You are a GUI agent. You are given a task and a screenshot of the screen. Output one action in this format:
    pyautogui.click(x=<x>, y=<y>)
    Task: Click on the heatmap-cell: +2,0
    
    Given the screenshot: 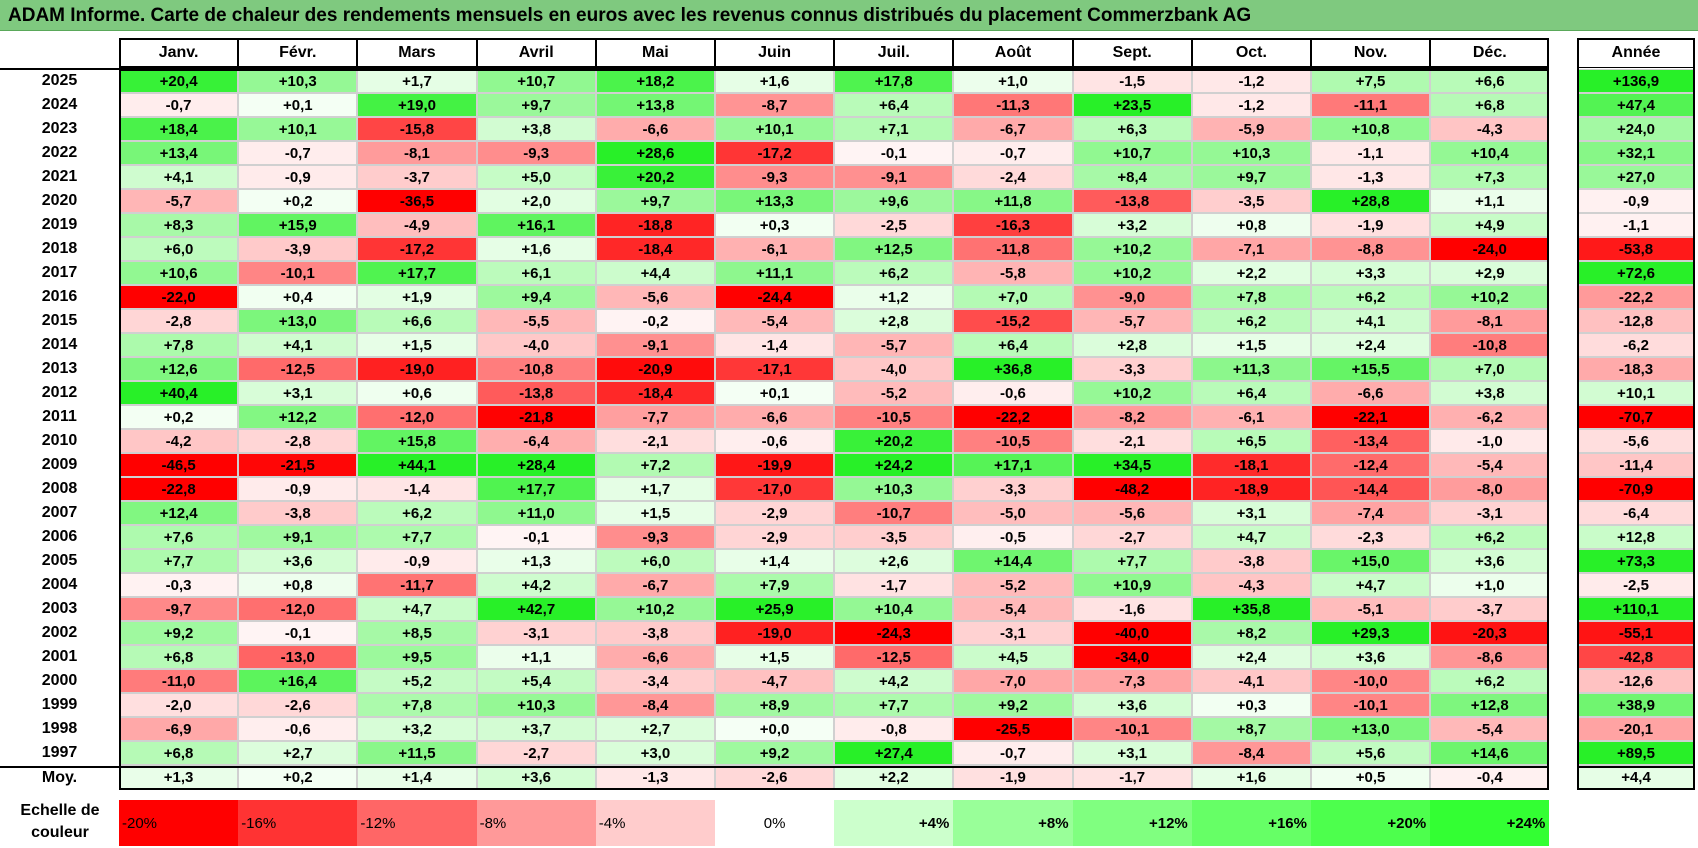 What is the action you would take?
    pyautogui.click(x=536, y=201)
    